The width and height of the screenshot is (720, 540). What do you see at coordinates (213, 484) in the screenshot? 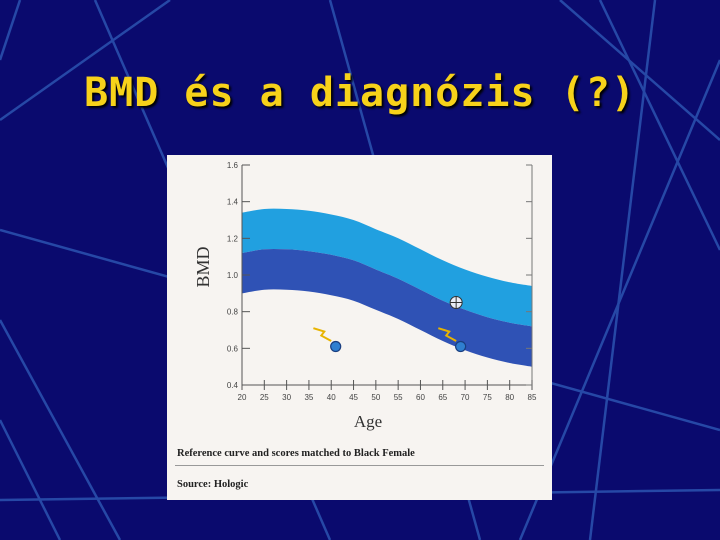
I see `caption-source: Source: Hologic` at bounding box center [213, 484].